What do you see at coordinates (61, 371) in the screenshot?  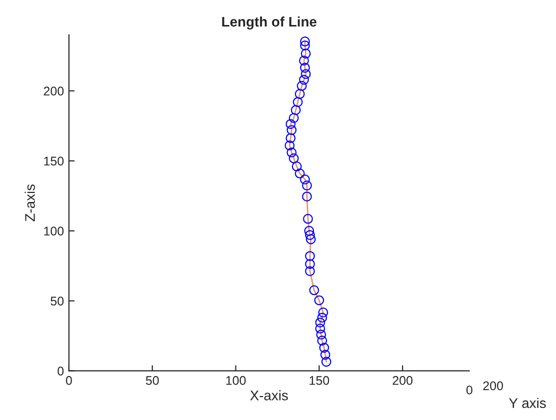 I see `y-tick-label: 0` at bounding box center [61, 371].